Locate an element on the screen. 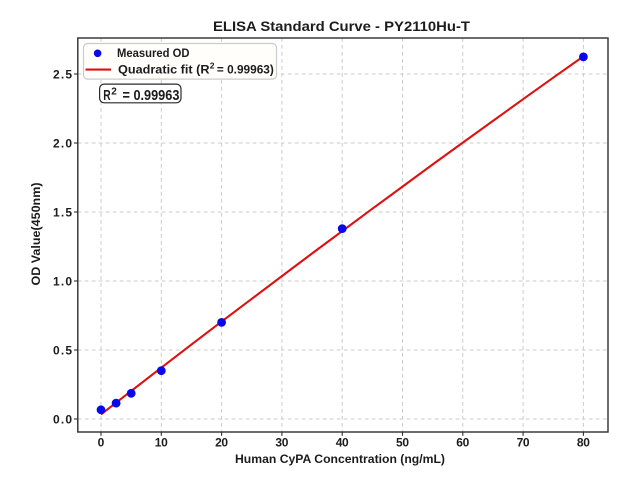  svg-text: = 0.99963 is located at coordinates (151, 96).